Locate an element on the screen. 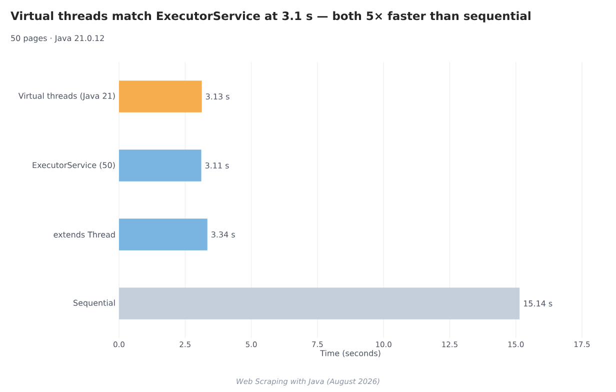 Image resolution: width=616 pixels, height=392 pixels. chart-title: Virtual threads match ExecutorService at 3.1 s — both 5× faster than sequential is located at coordinates (270, 16).